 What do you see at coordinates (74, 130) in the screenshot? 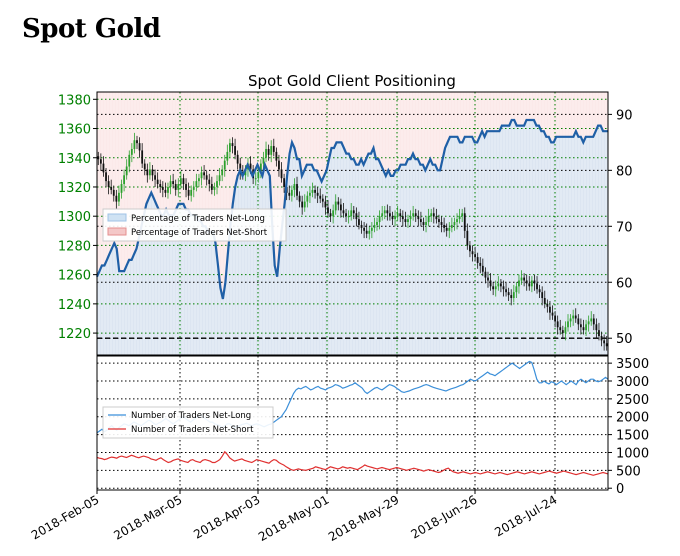
I see `y-tick-label-left: 1360` at bounding box center [74, 130].